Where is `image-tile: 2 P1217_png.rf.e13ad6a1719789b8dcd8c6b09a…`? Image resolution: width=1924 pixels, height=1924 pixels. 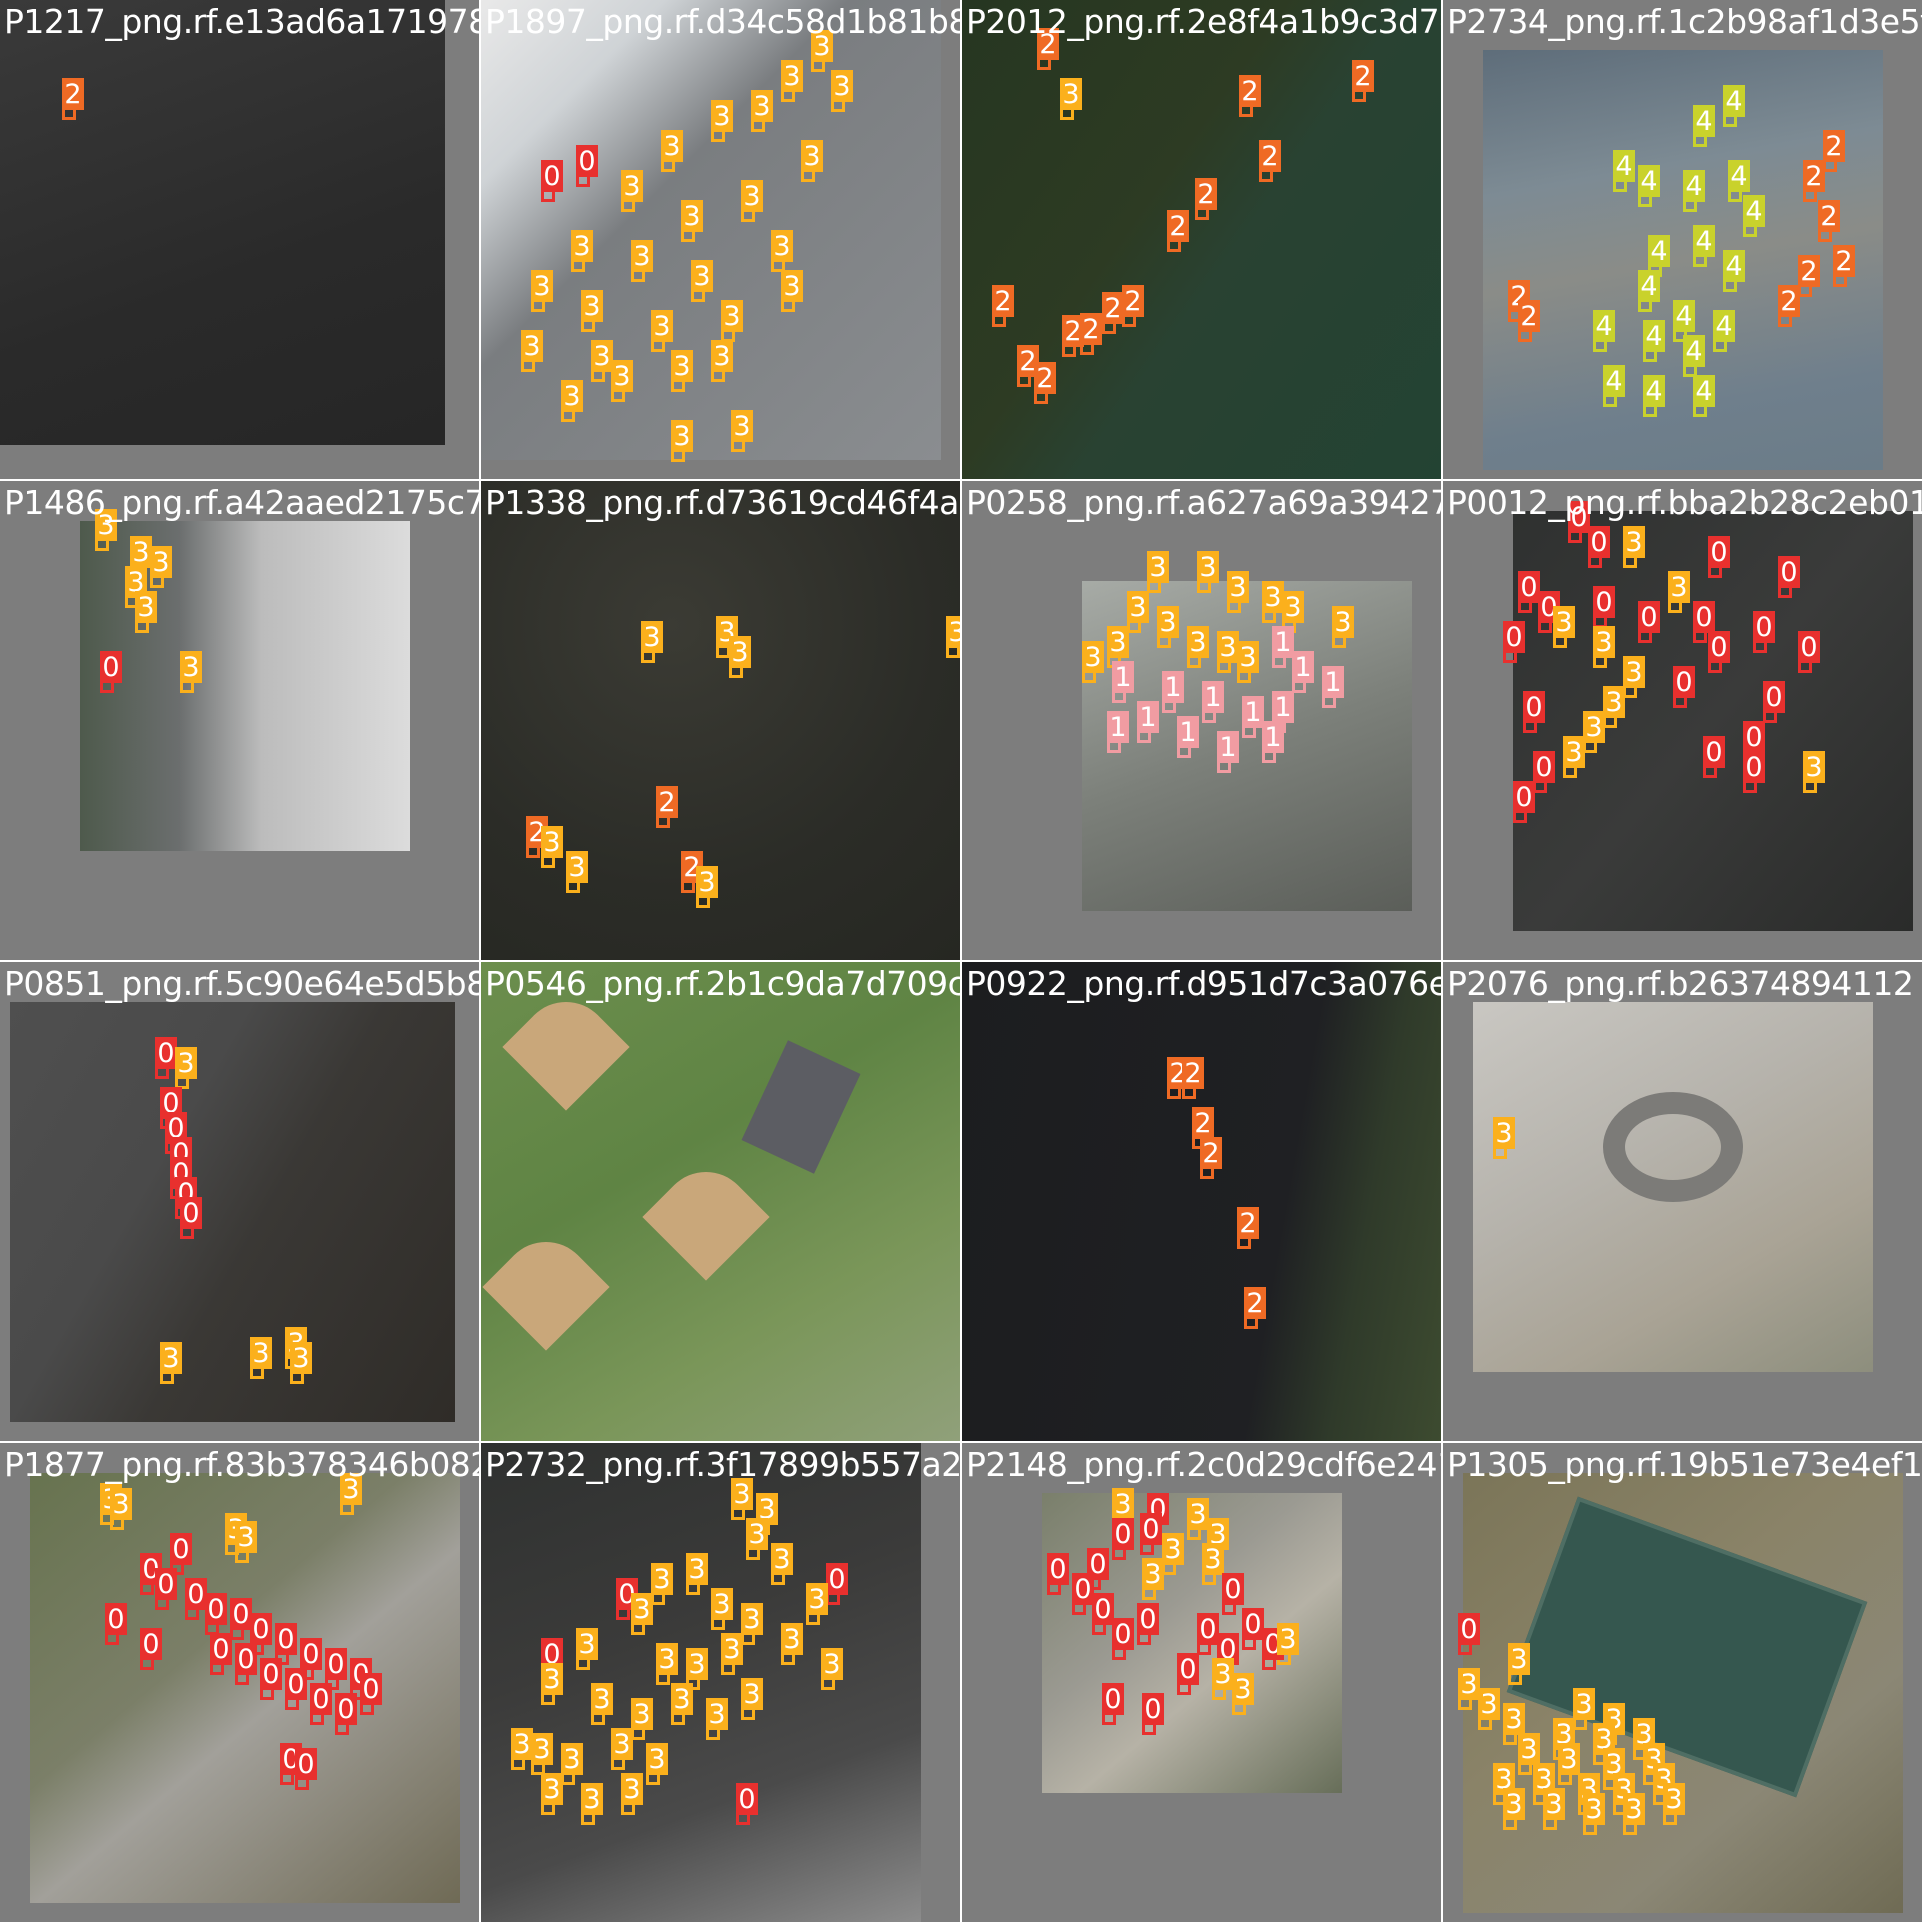 image-tile: 2 P1217_png.rf.e13ad6a1719789b8dcd8c6b09a… is located at coordinates (239, 239).